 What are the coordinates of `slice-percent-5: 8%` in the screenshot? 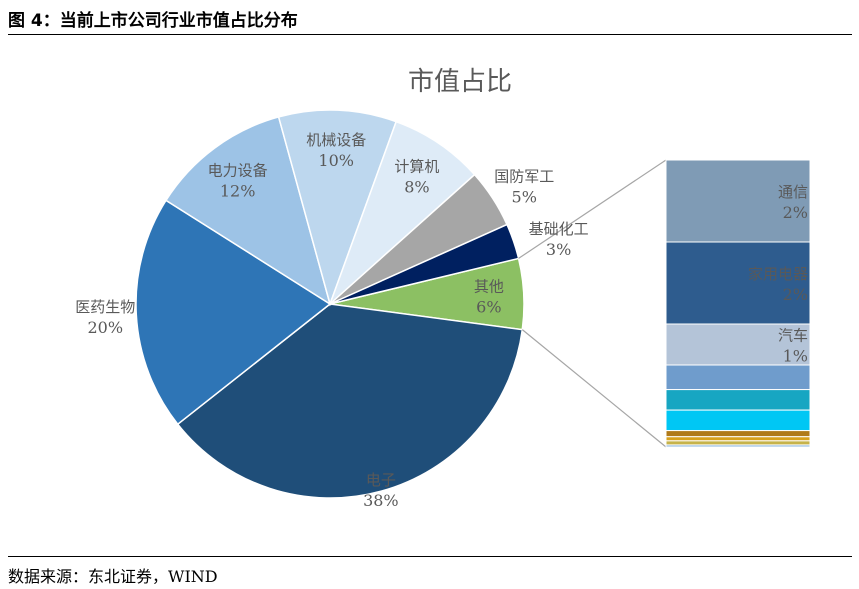 It's located at (416, 186).